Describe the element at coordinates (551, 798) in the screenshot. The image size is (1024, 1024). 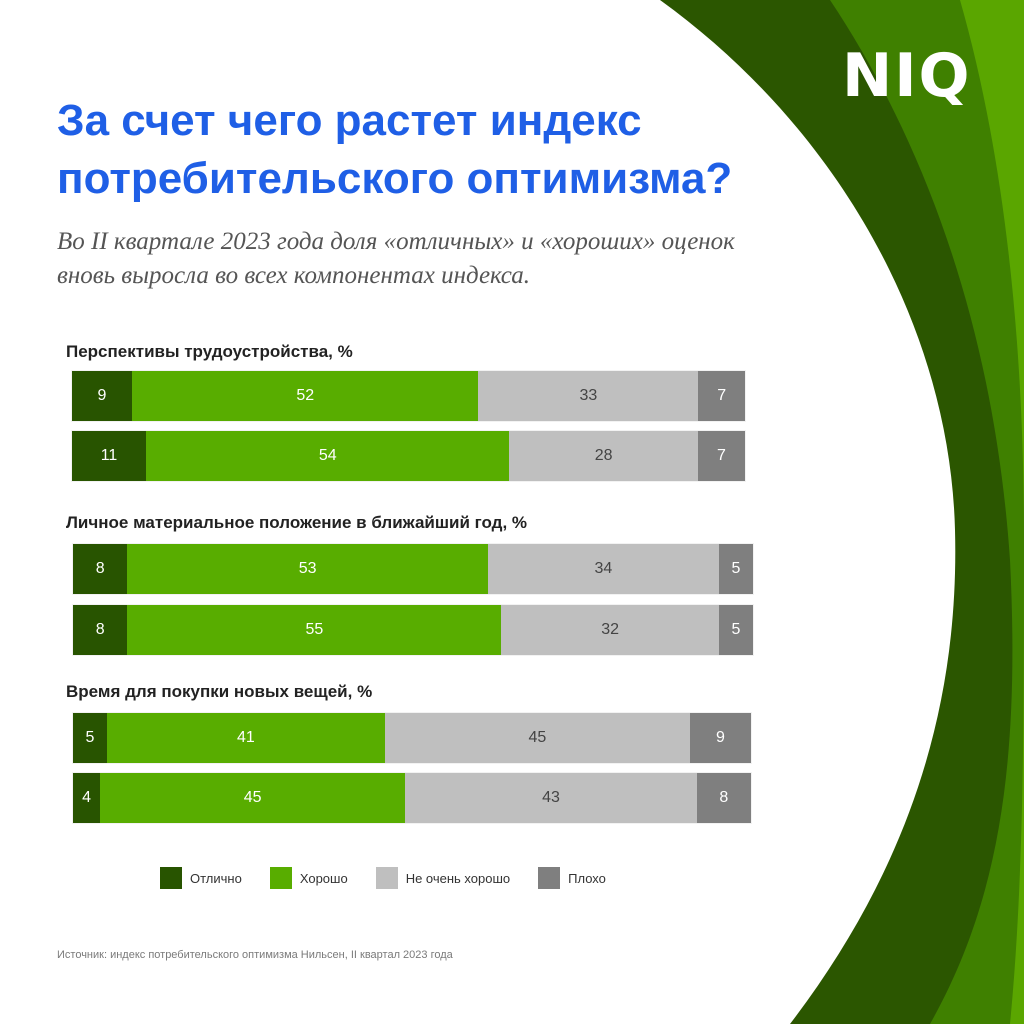
I see `bar-segment-not-very-good: 43` at that location.